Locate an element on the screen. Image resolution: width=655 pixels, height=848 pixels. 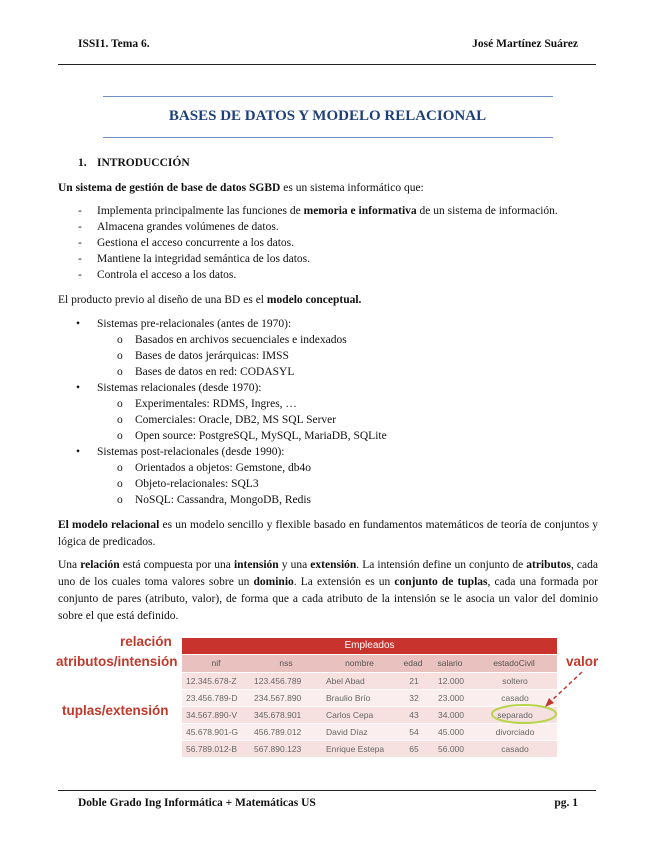
highlight is located at coordinates (524, 714).